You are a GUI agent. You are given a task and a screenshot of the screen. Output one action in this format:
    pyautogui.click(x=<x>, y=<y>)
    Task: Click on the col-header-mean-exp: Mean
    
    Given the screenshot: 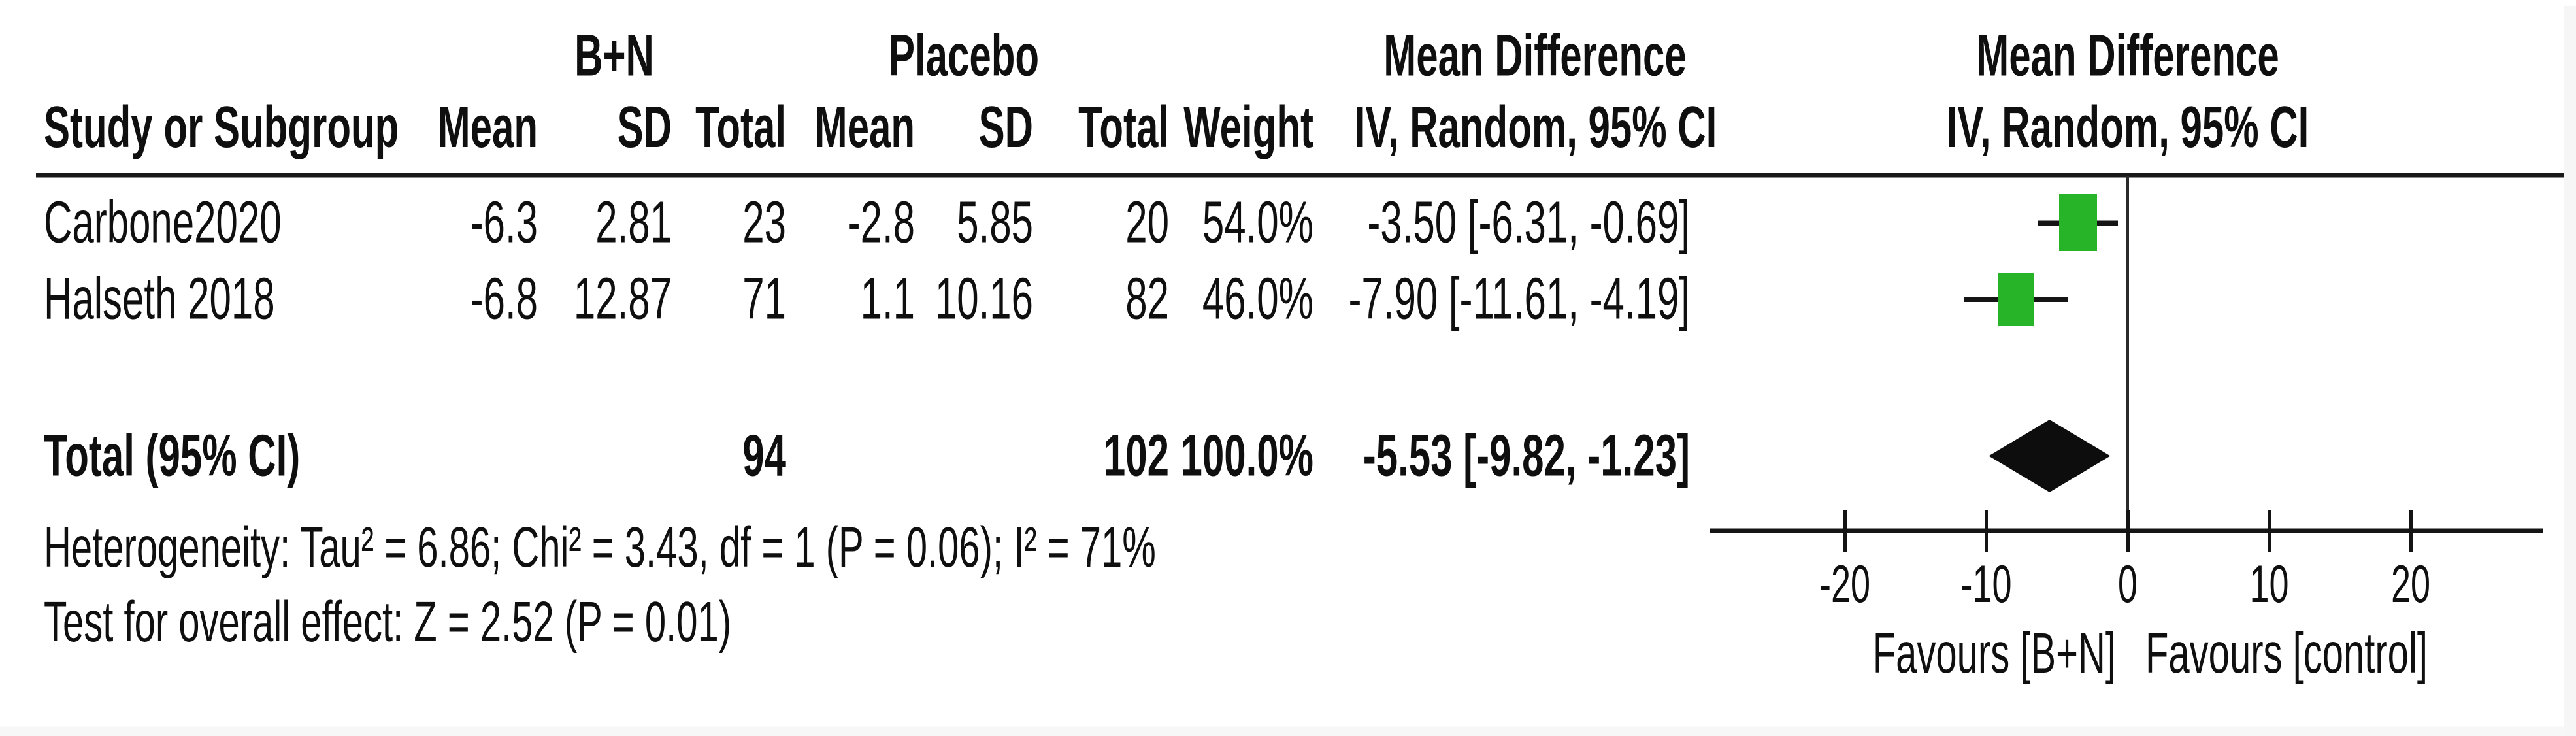 What is the action you would take?
    pyautogui.click(x=487, y=127)
    